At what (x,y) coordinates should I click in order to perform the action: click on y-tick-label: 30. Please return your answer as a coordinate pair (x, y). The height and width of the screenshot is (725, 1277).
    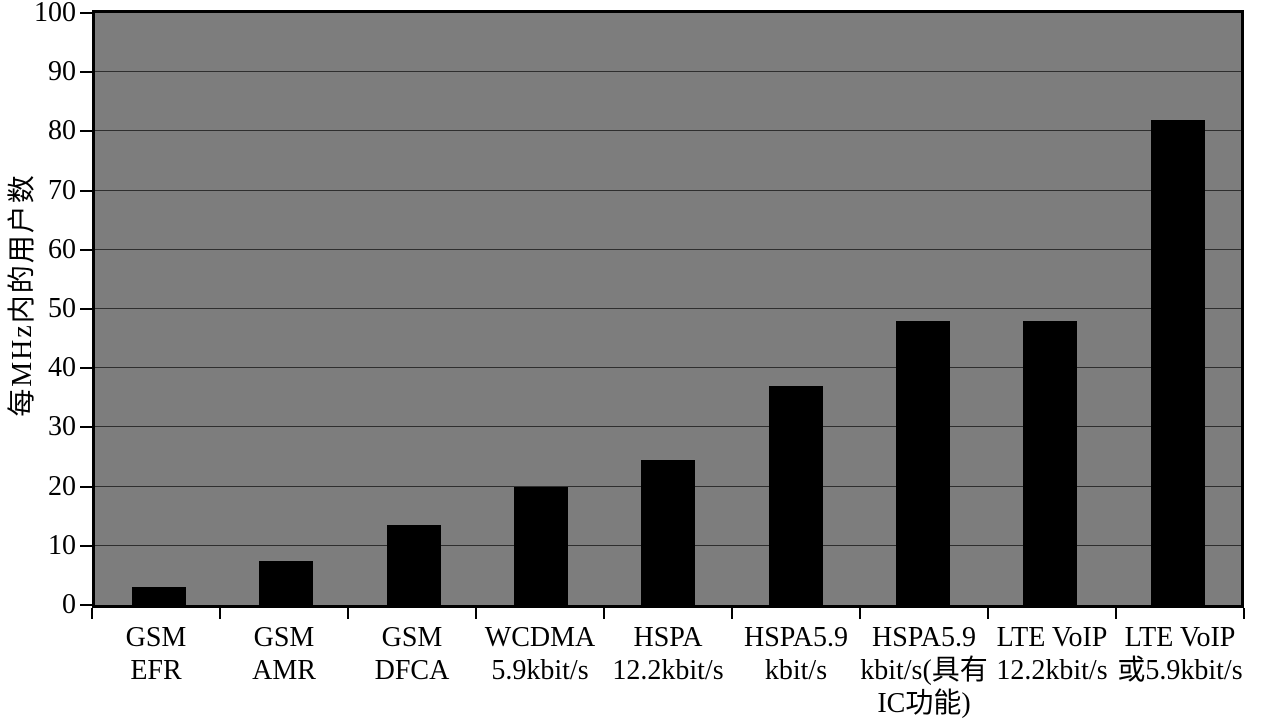
    Looking at the image, I should click on (62, 426).